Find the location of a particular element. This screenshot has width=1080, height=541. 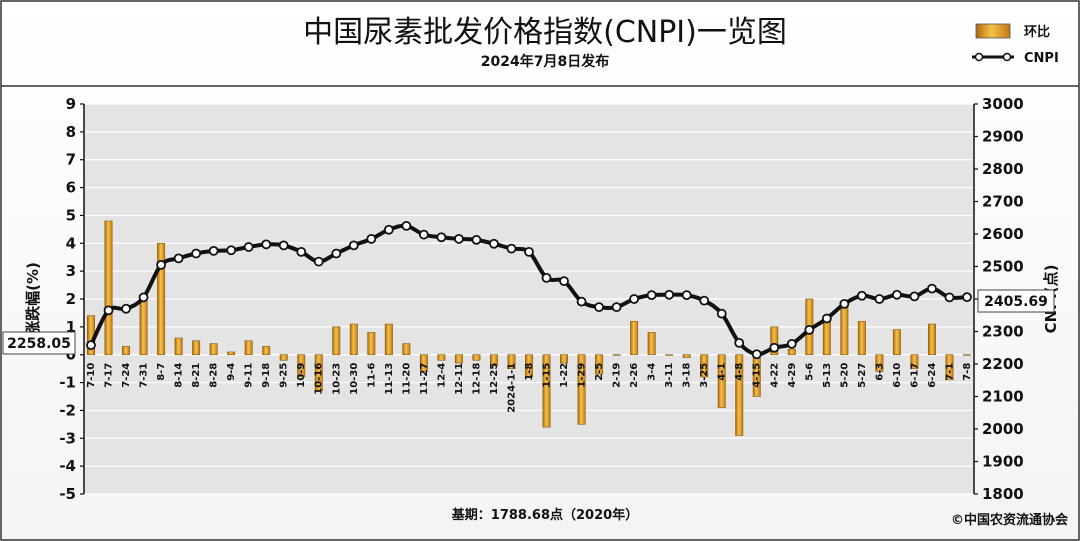

x-tick-label: 7-17 is located at coordinates (109, 375).